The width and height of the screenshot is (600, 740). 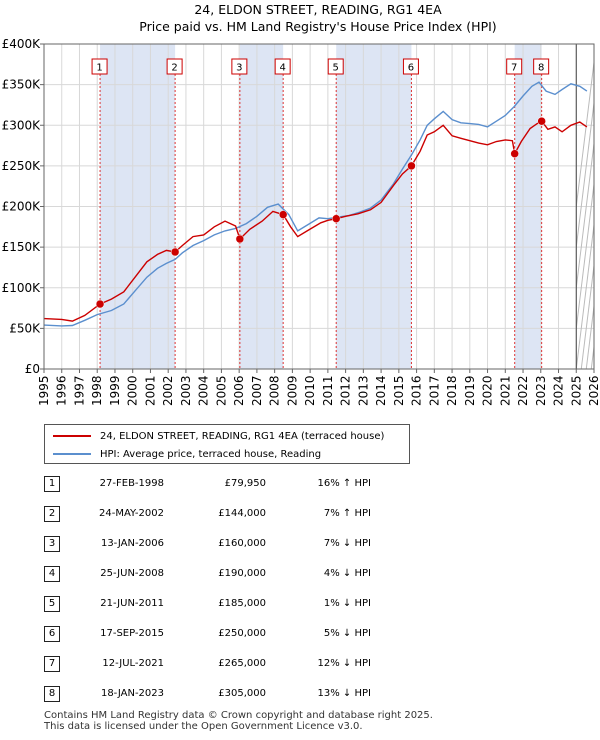 I want to click on sale-number-badge: 4, so click(x=52, y=574).